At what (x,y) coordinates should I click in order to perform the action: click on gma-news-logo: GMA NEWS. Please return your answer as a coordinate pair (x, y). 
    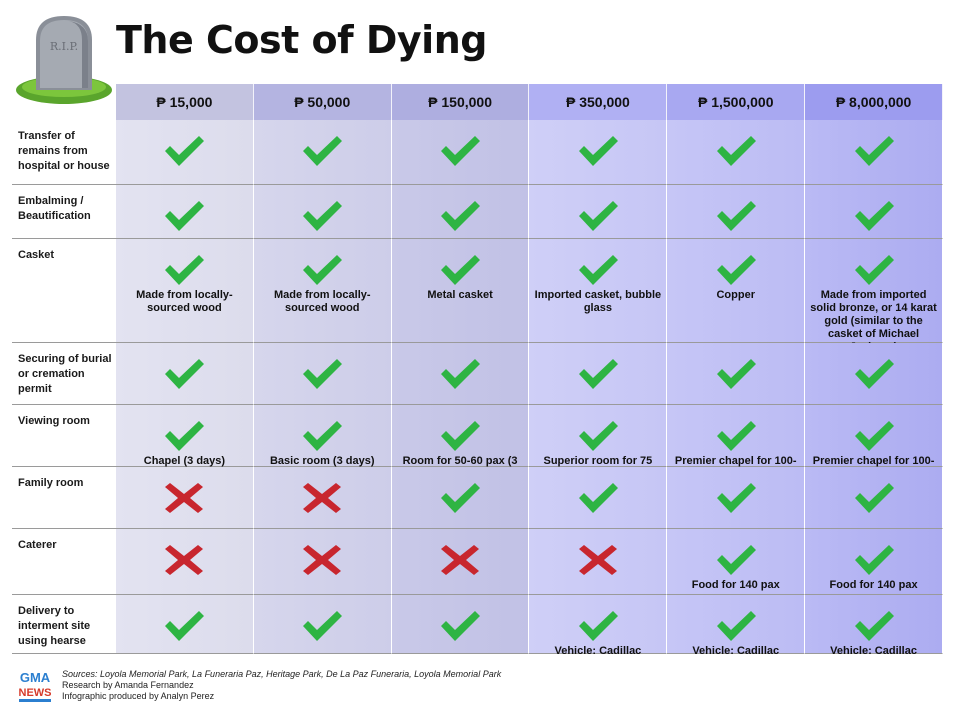
    Looking at the image, I should click on (35, 687).